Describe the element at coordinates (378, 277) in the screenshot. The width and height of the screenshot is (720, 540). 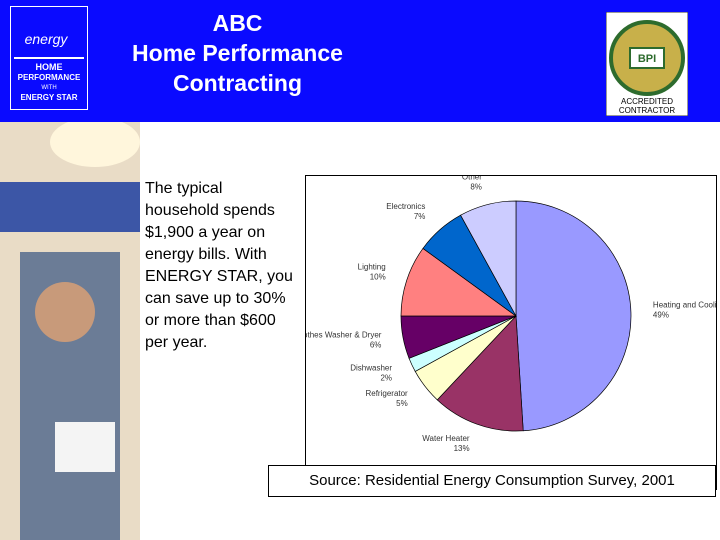
I see `slice-value: 10%` at that location.